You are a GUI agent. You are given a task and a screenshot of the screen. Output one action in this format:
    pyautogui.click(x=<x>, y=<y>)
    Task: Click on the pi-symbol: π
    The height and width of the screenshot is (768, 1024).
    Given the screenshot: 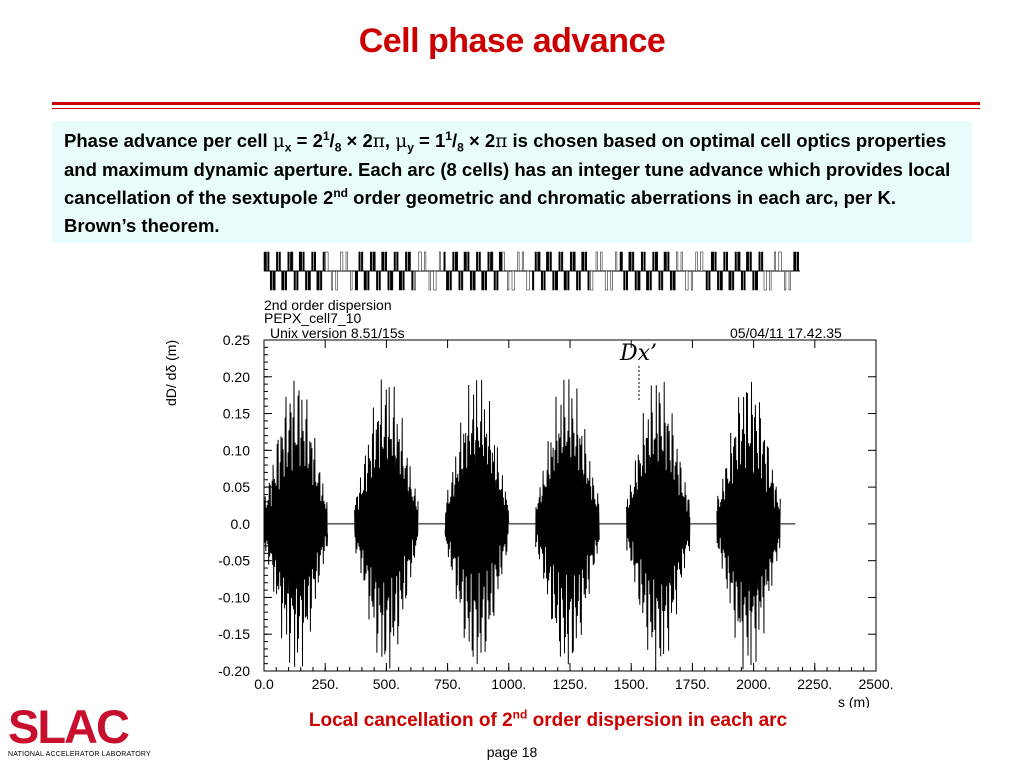 What is the action you would take?
    pyautogui.click(x=501, y=141)
    